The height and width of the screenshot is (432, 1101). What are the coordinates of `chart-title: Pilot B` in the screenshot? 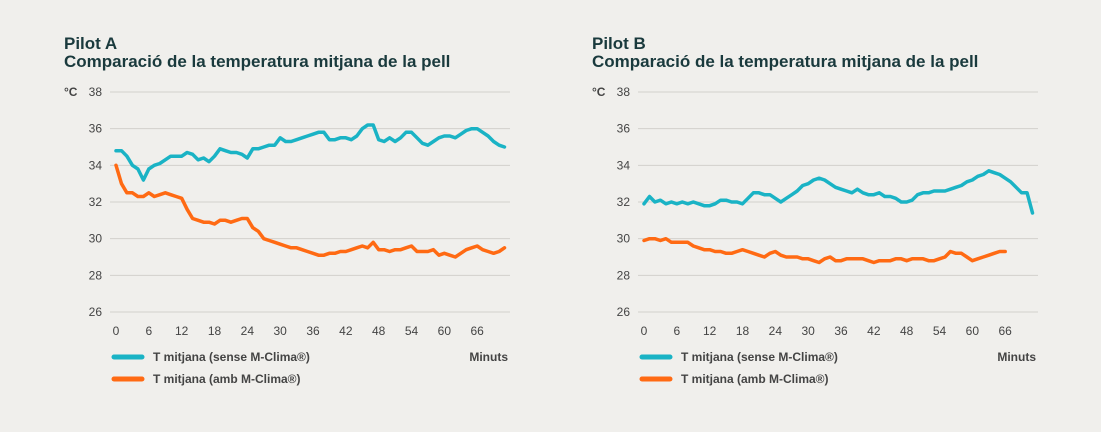 It's located at (619, 43).